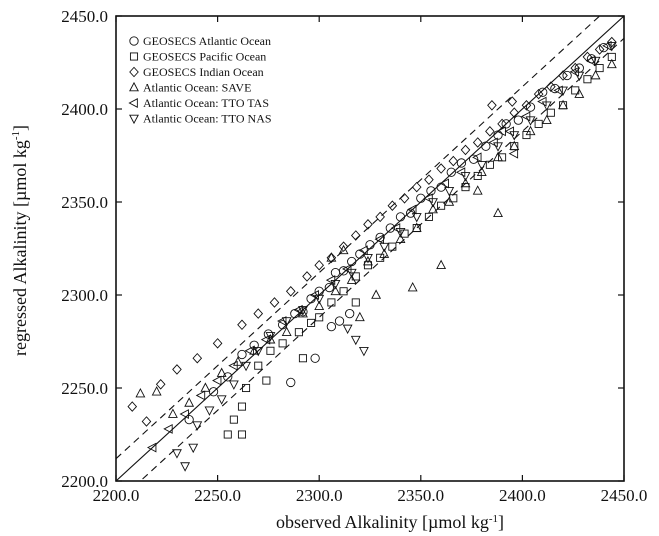  I want to click on legend-item: Atlantic Ocean: TTO TAS, so click(198, 103).